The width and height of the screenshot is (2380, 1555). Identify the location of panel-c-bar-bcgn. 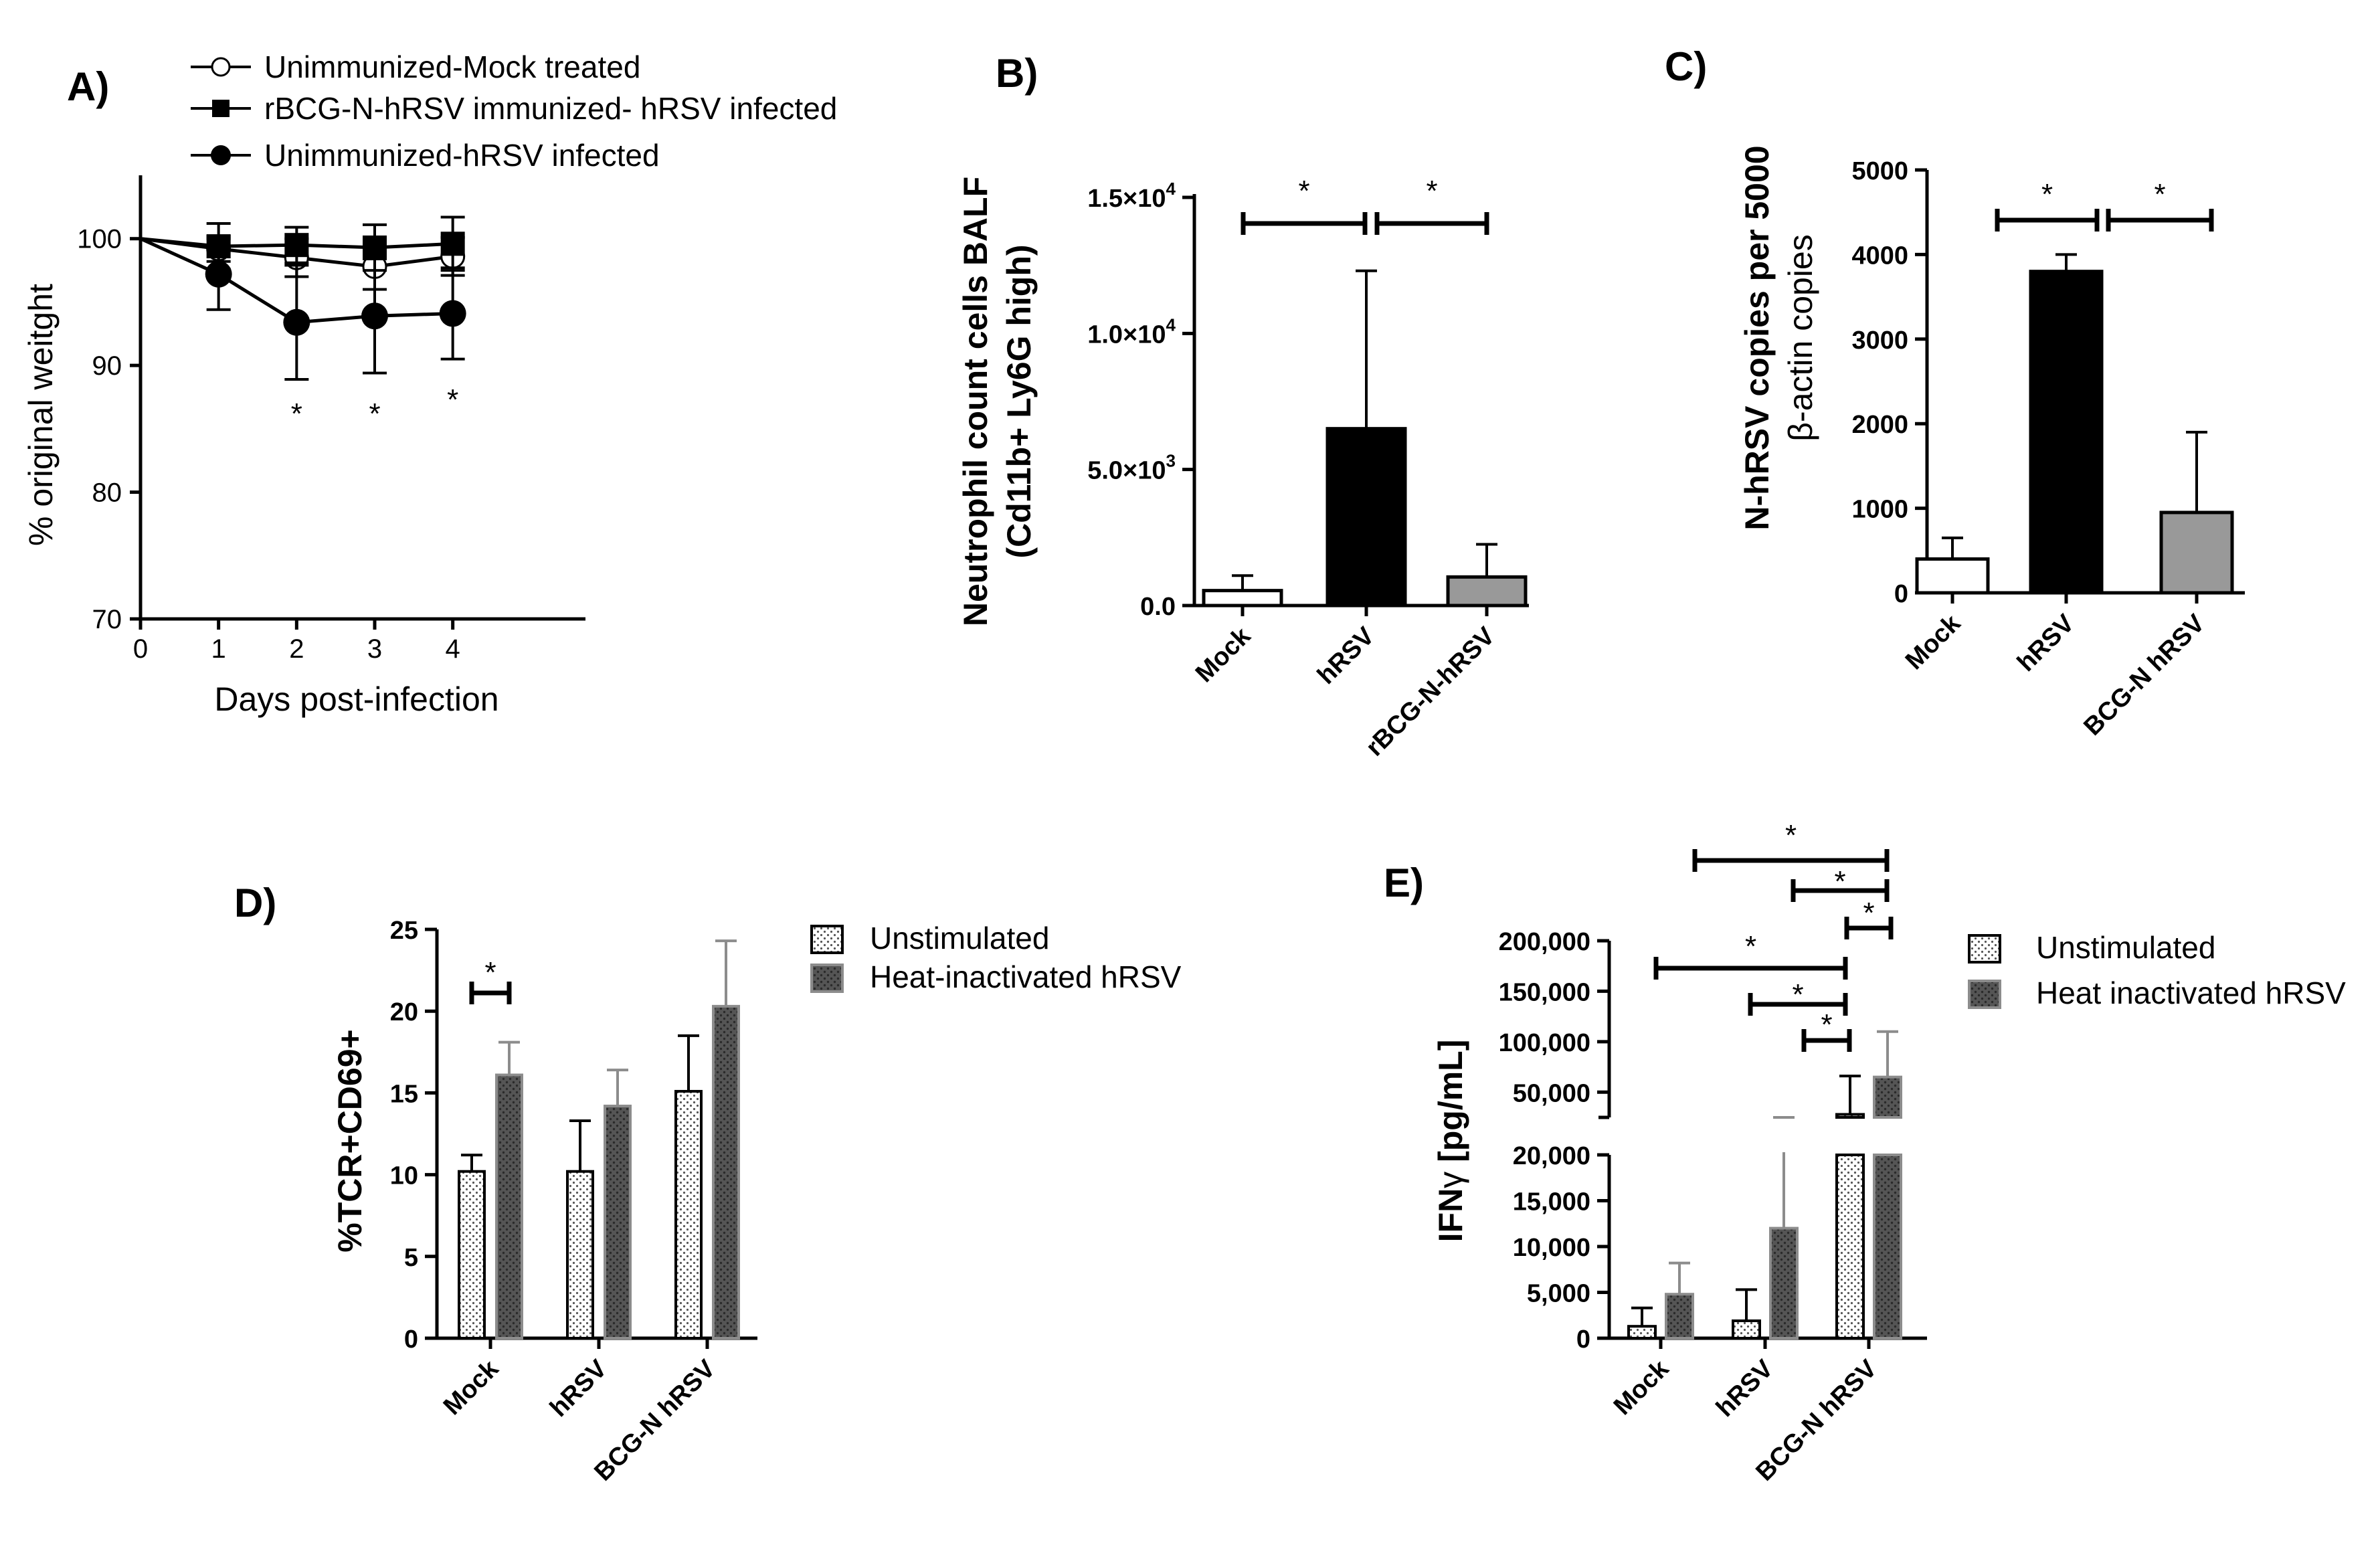
(2196, 553).